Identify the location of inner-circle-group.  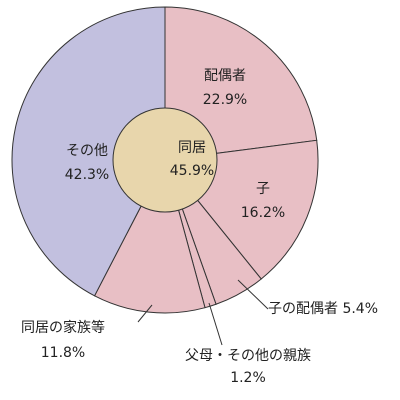
(165, 160).